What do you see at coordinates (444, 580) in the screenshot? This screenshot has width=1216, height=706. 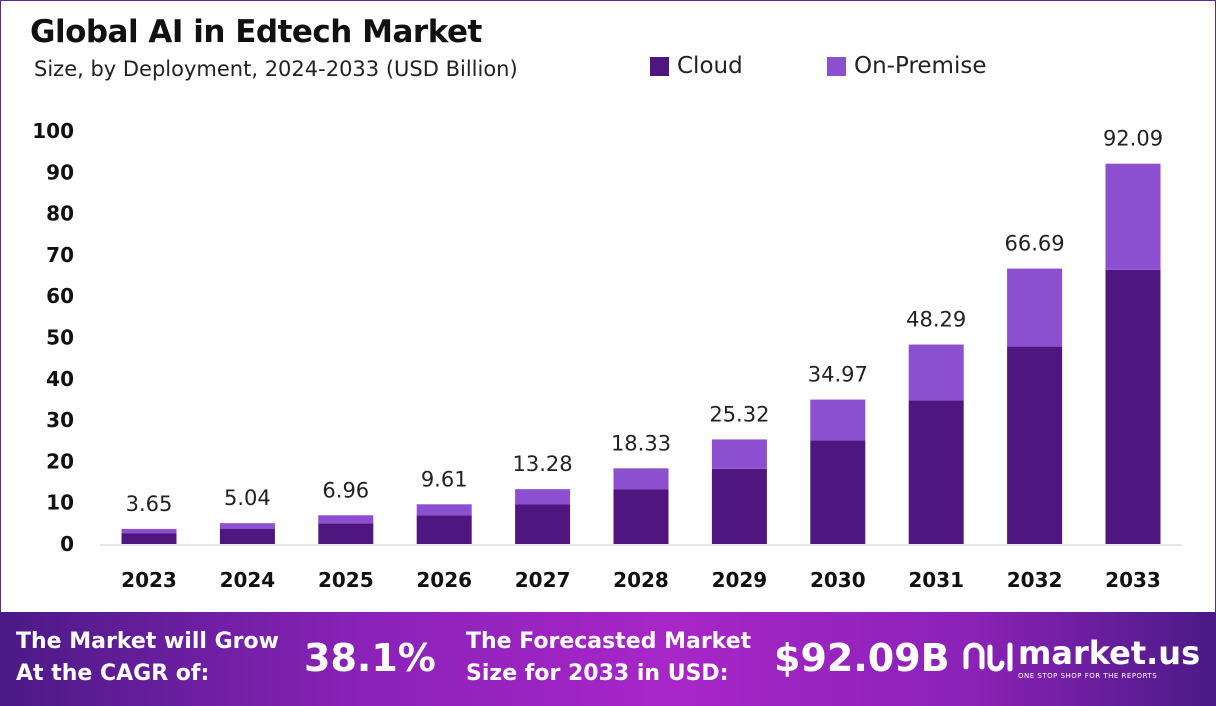 I see `x-tick-label: 2026` at bounding box center [444, 580].